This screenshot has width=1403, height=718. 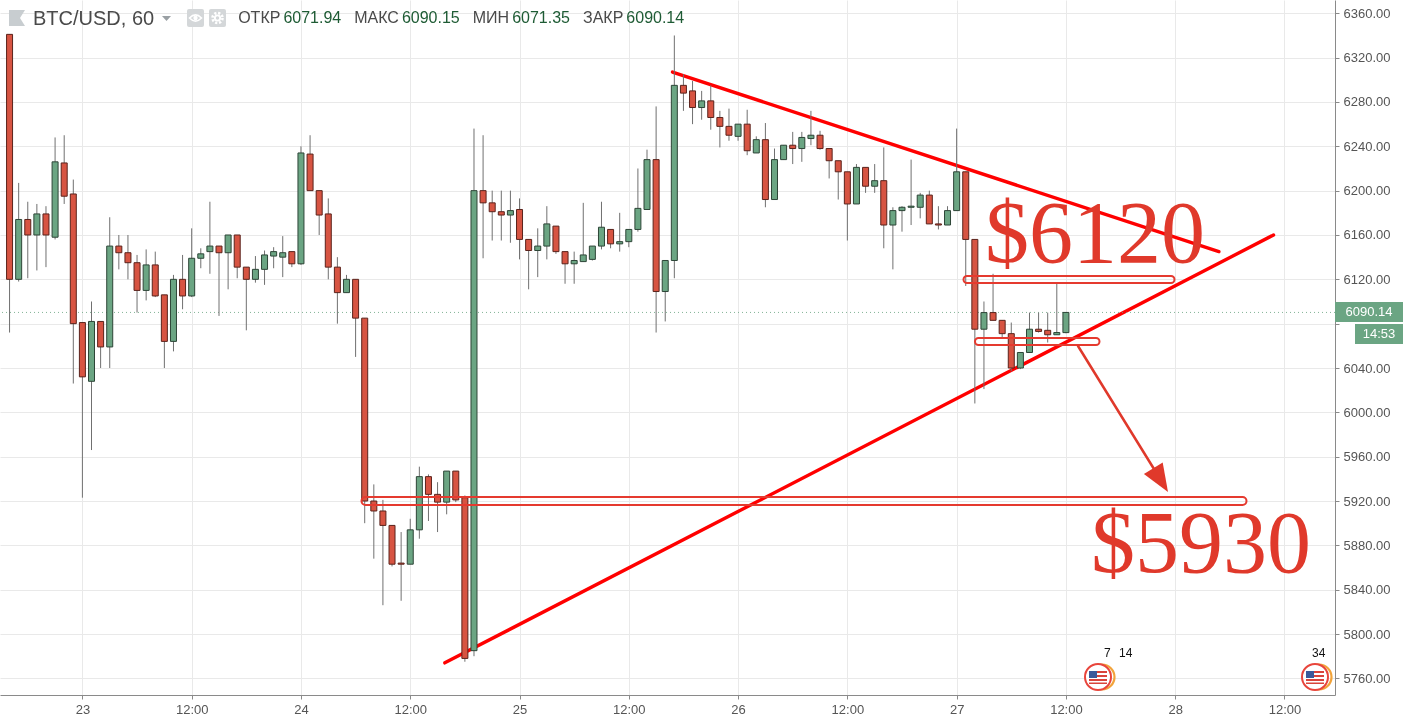 I want to click on chart-title: BTC/USD, 60, so click(x=94, y=18).